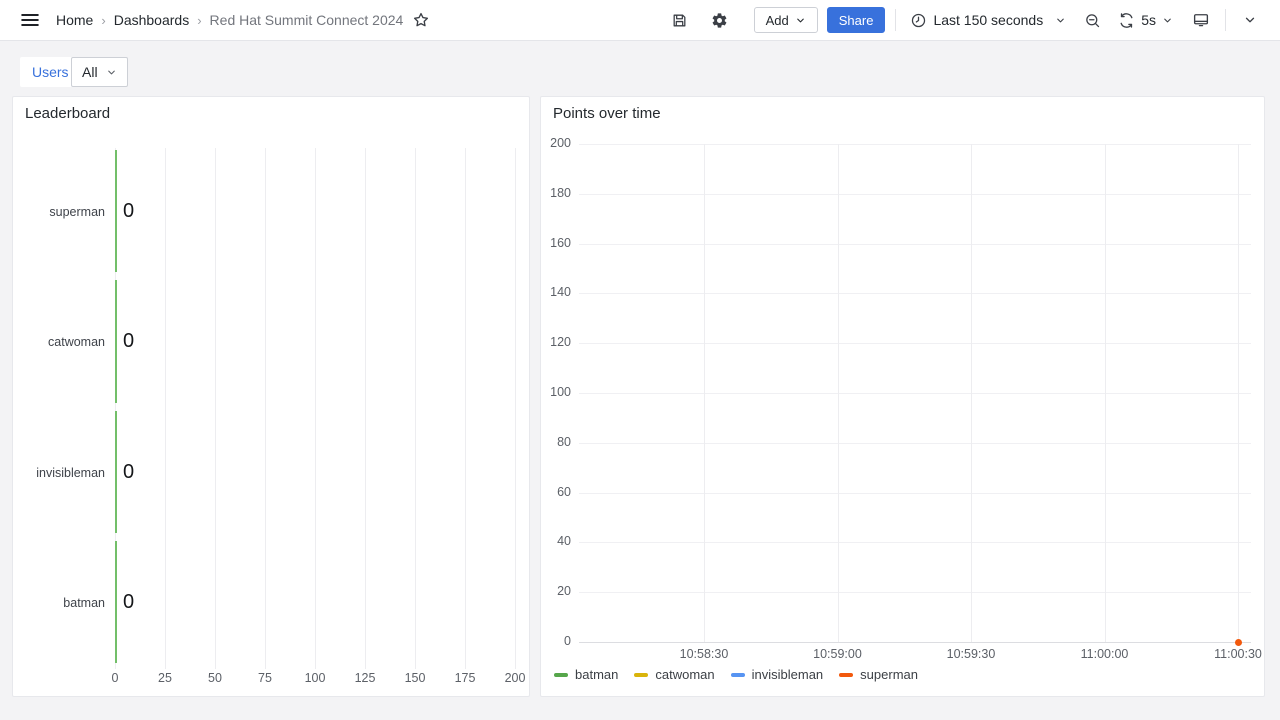 The image size is (1280, 720). Describe the element at coordinates (77, 212) in the screenshot. I see `leaderboard-category-label: superman` at that location.